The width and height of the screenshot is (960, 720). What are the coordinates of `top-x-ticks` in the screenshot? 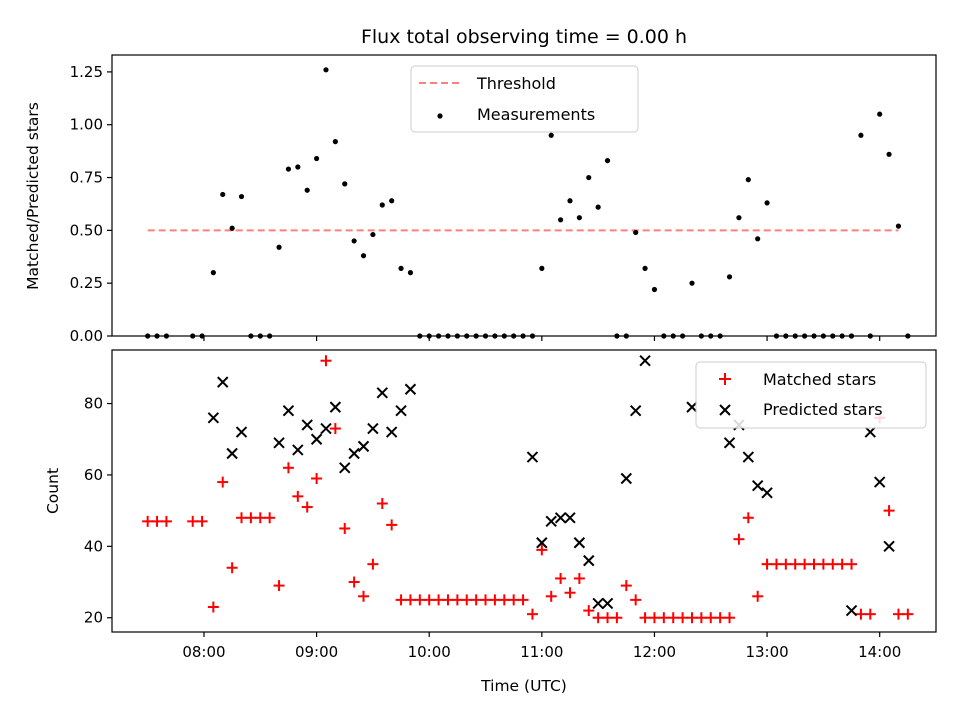 It's located at (542, 338).